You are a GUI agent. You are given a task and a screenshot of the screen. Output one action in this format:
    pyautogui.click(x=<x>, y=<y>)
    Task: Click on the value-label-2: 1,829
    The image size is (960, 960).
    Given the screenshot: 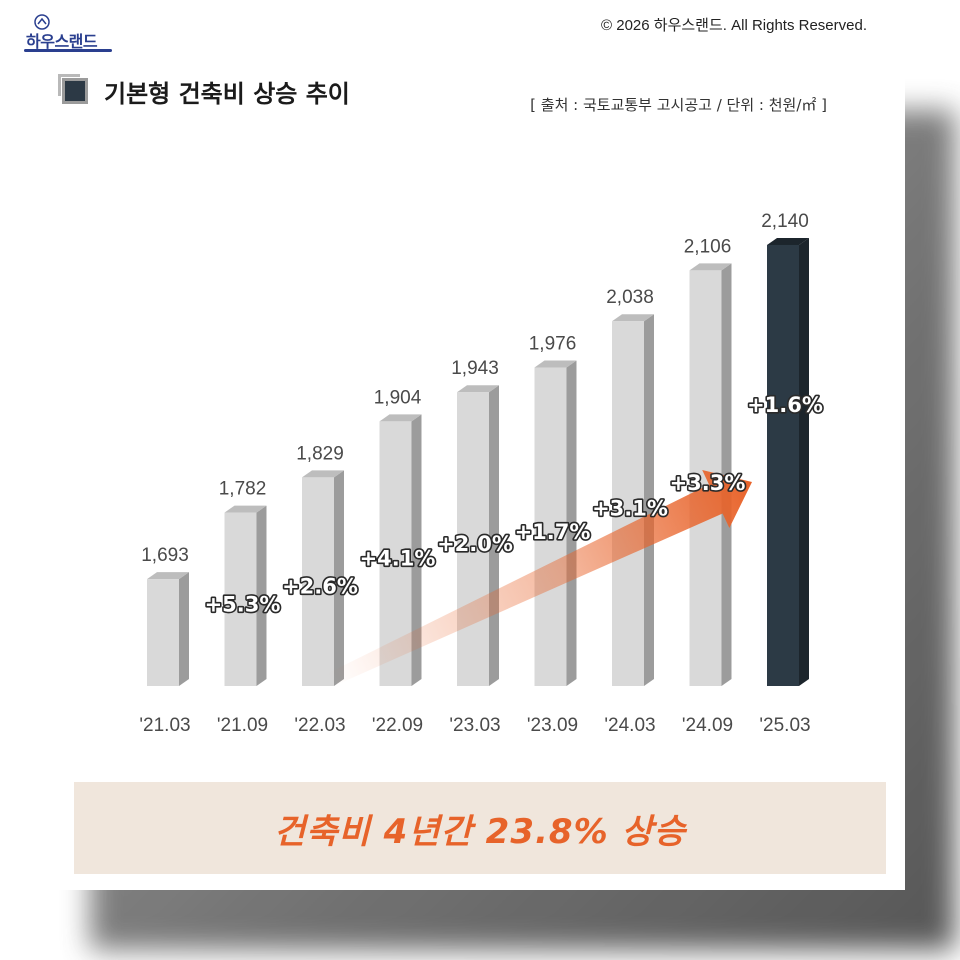 What is the action you would take?
    pyautogui.click(x=320, y=453)
    